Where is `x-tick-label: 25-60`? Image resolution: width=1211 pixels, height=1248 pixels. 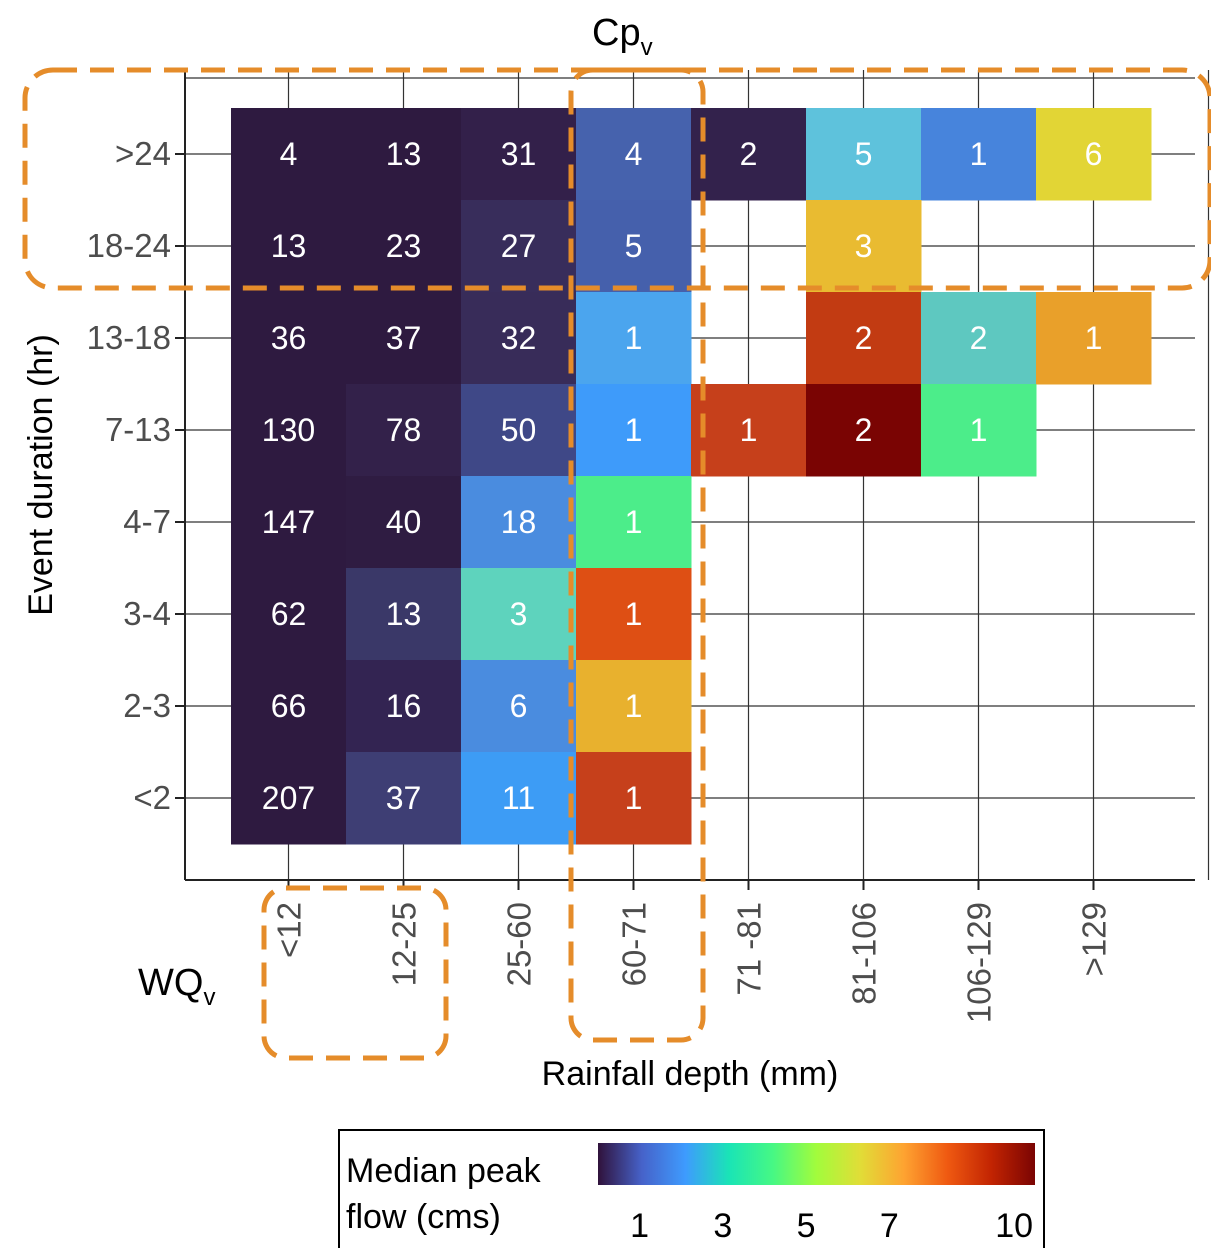
x-tick-label: 25-60 is located at coordinates (519, 944).